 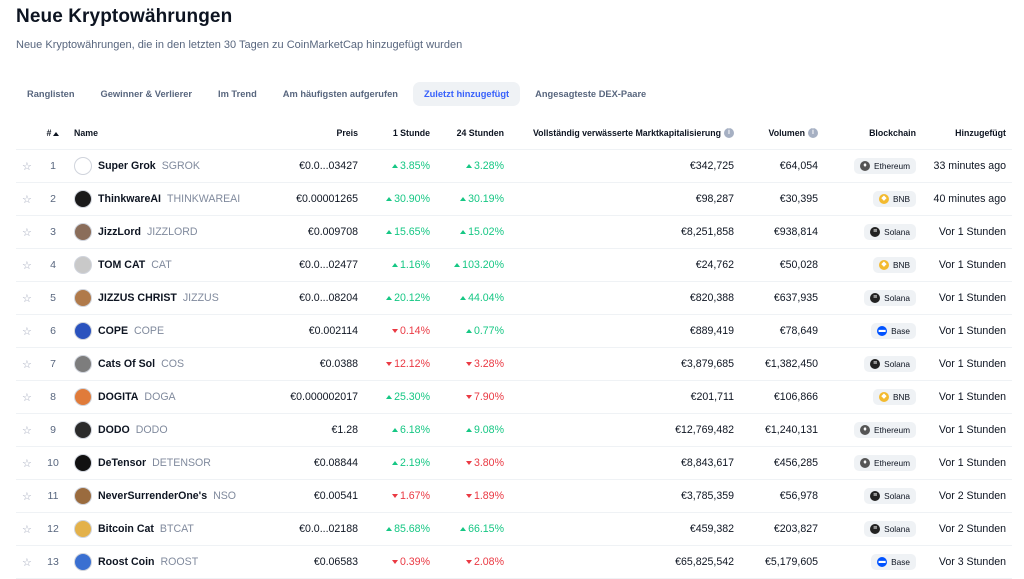 I want to click on coin-name: COPE, so click(x=113, y=331).